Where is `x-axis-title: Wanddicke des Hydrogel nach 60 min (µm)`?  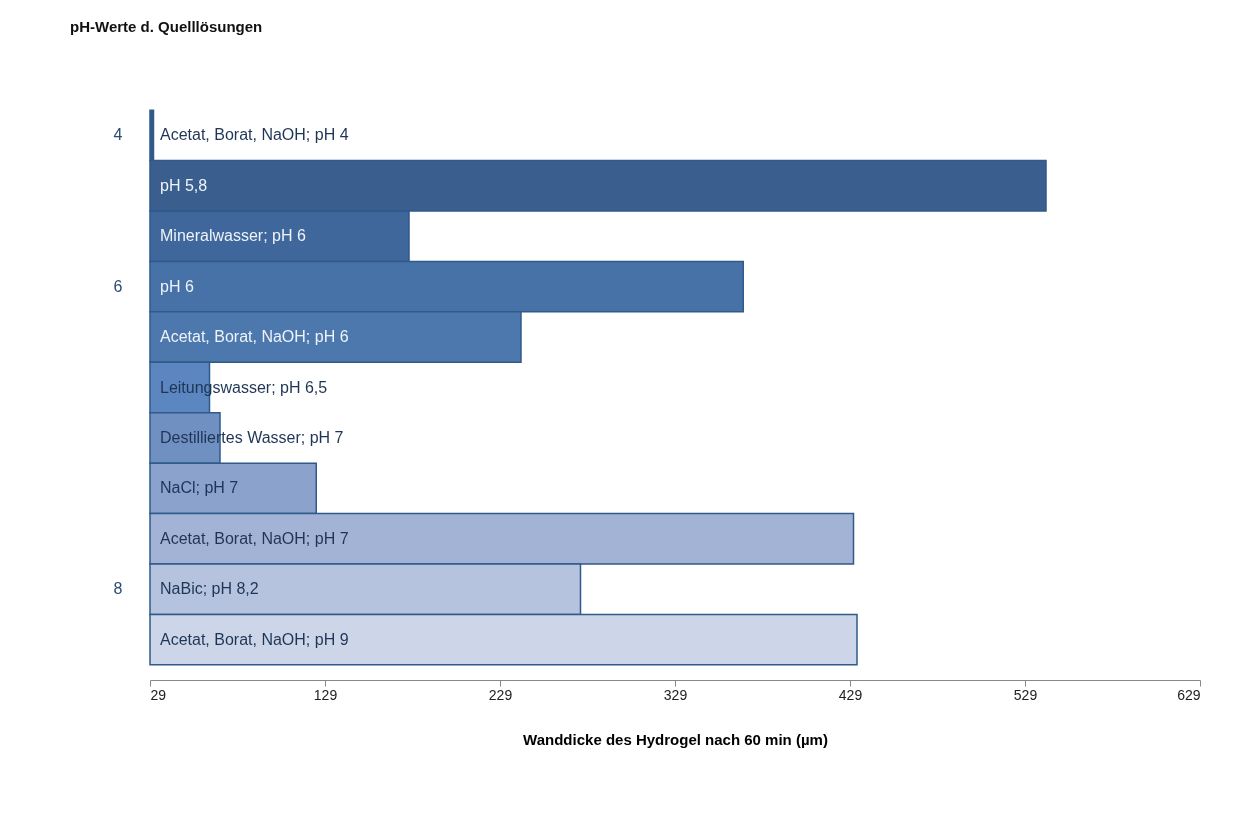
x-axis-title: Wanddicke des Hydrogel nach 60 min (µm) is located at coordinates (675, 739).